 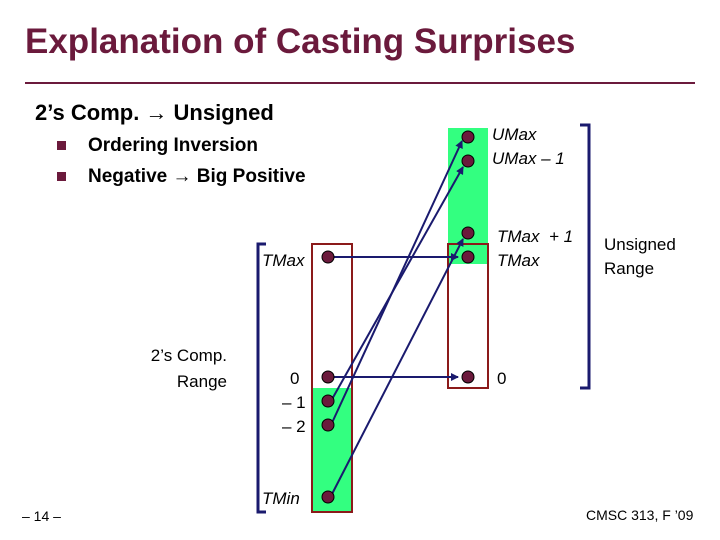 What do you see at coordinates (201, 381) in the screenshot?
I see `twos-comp-range-label-line2: Range` at bounding box center [201, 381].